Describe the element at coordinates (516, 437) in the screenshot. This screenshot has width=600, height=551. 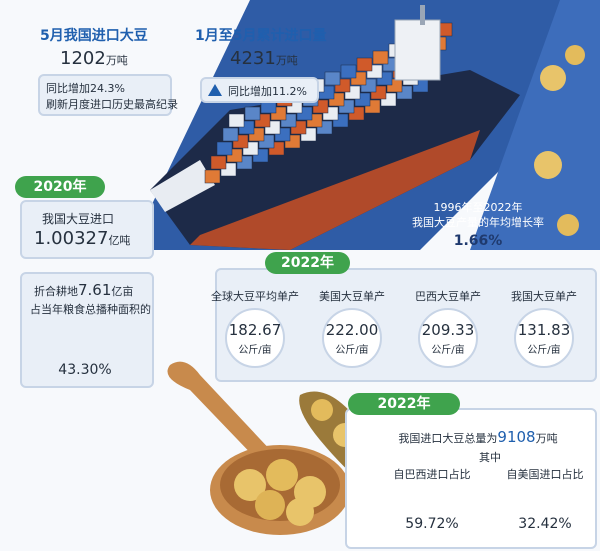
I see `total-value: 9108` at that location.